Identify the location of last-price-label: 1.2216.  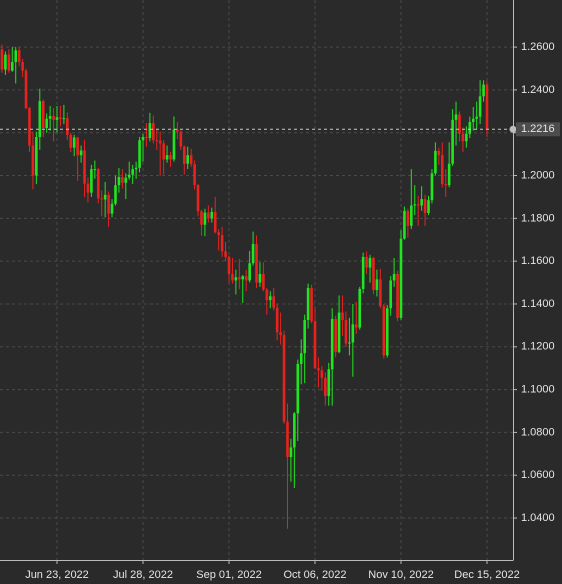
(538, 129).